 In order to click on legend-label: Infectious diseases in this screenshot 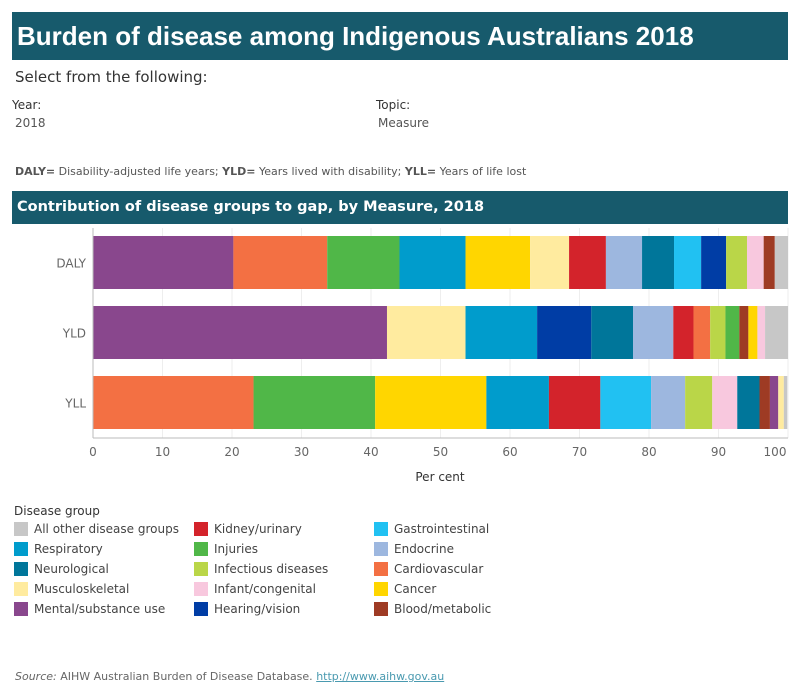, I will do `click(271, 569)`.